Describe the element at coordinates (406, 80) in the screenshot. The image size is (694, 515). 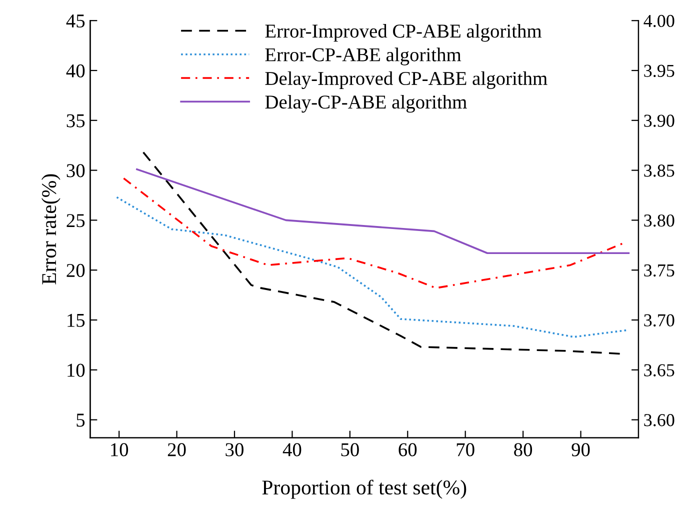
I see `legend-label: Delay-Improved CP-ABE algorithm` at that location.